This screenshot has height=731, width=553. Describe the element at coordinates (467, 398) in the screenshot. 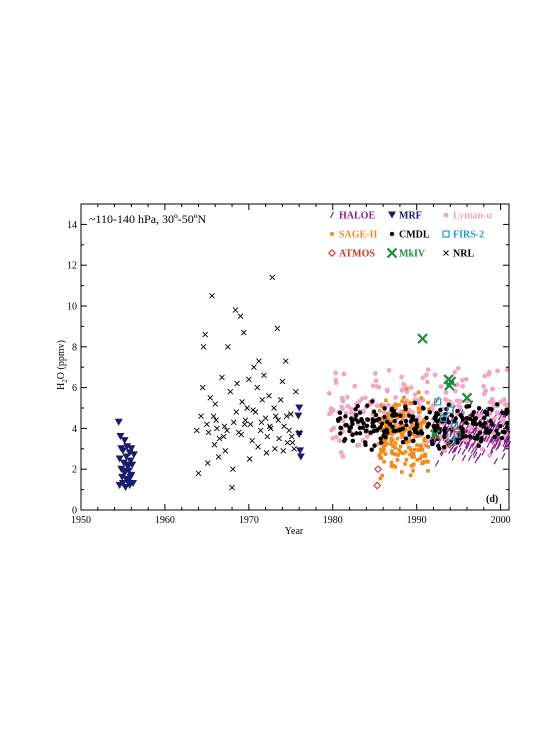

I see `mkiv-point` at that location.